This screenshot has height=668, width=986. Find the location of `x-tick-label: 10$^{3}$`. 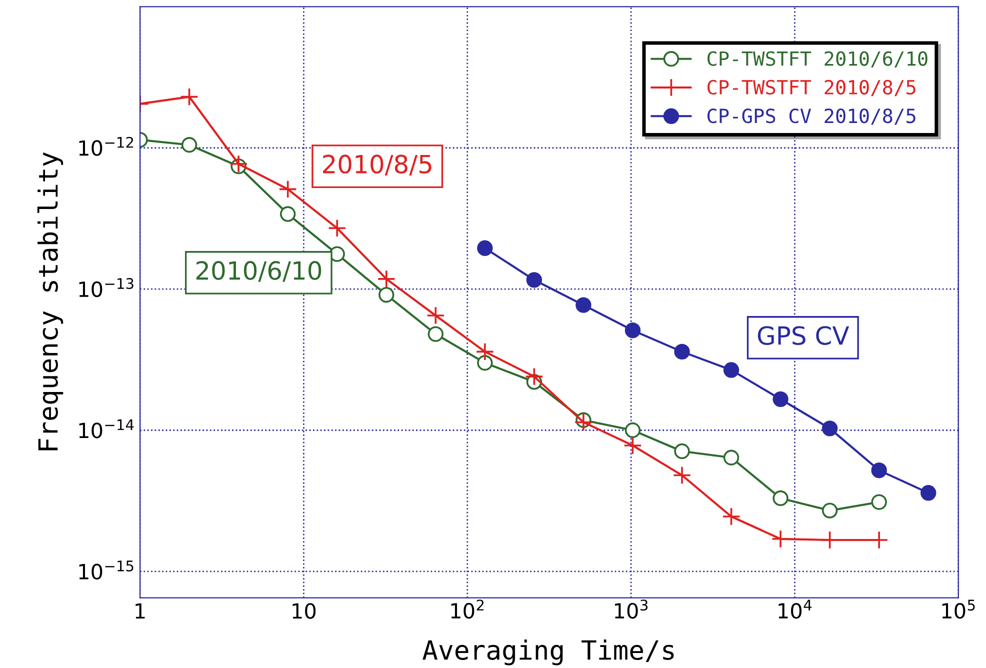

x-tick-label: 10$^{3}$ is located at coordinates (631, 609).